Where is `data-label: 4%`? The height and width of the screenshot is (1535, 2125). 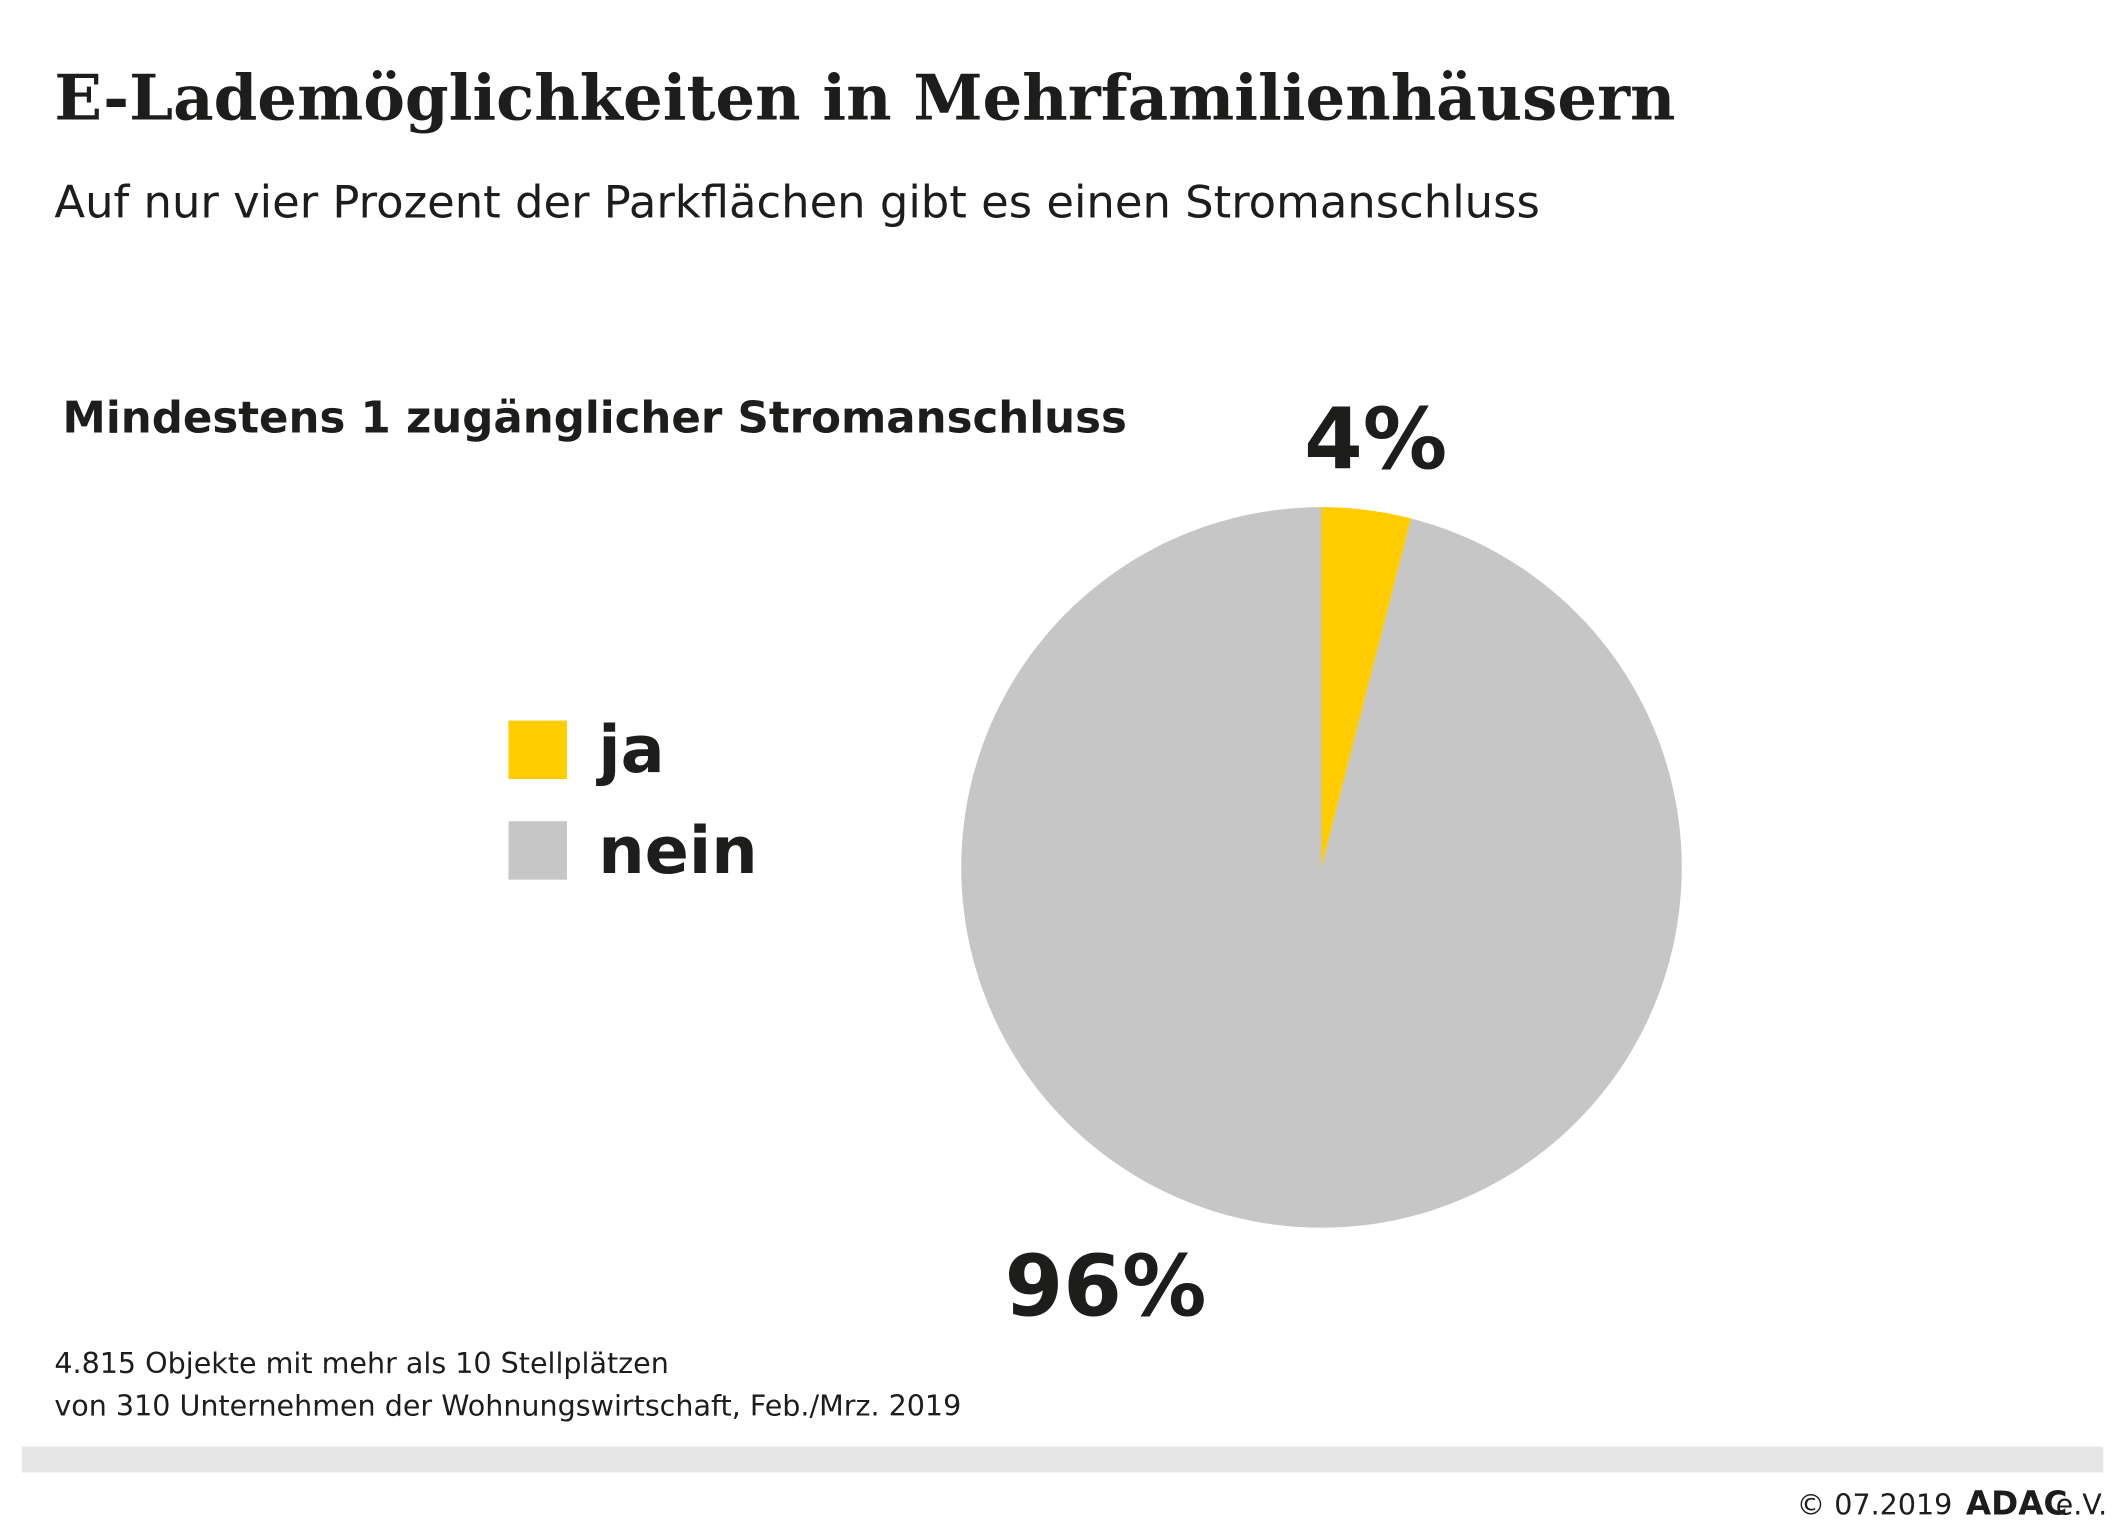
data-label: 4% is located at coordinates (1375, 439).